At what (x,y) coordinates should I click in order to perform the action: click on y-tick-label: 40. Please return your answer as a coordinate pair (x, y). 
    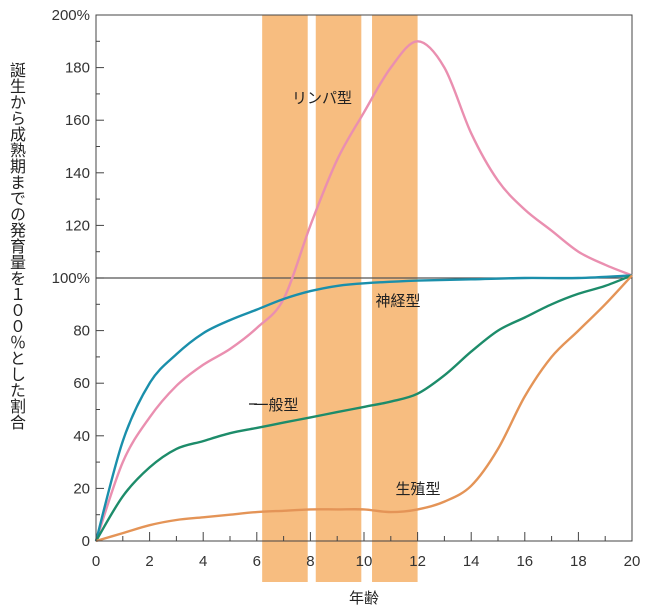
    Looking at the image, I should click on (81, 436).